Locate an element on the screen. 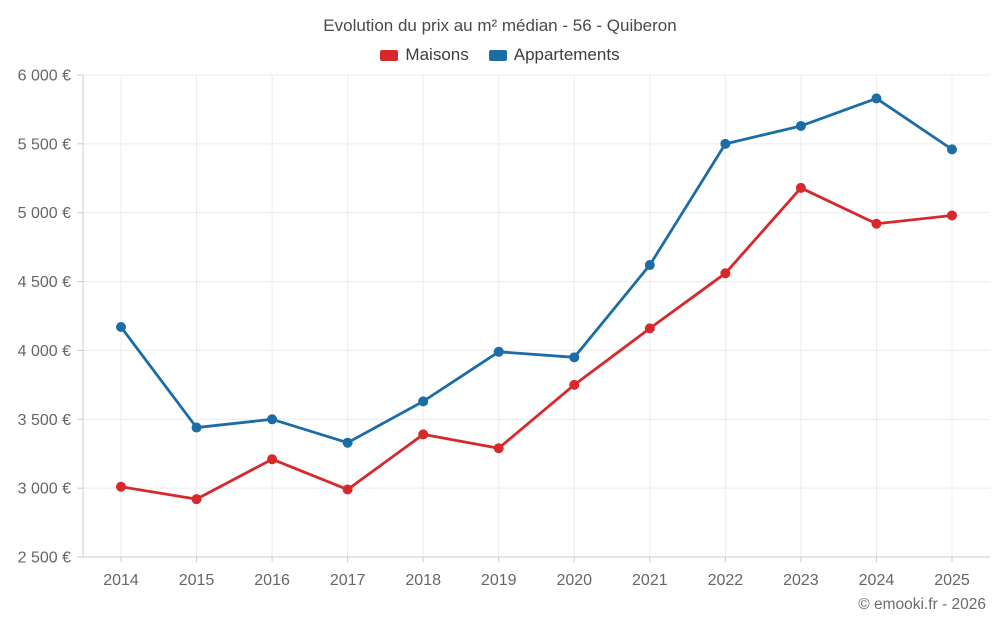 This screenshot has height=625, width=1000. x-tick-label: 2015 is located at coordinates (197, 580).